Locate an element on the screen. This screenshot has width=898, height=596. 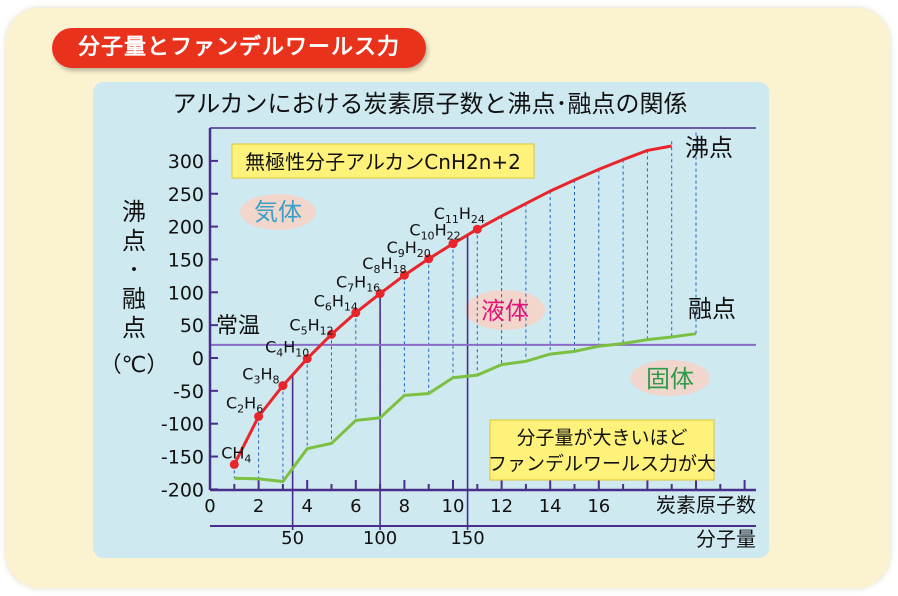
formula-label: C7H16 is located at coordinates (358, 284).